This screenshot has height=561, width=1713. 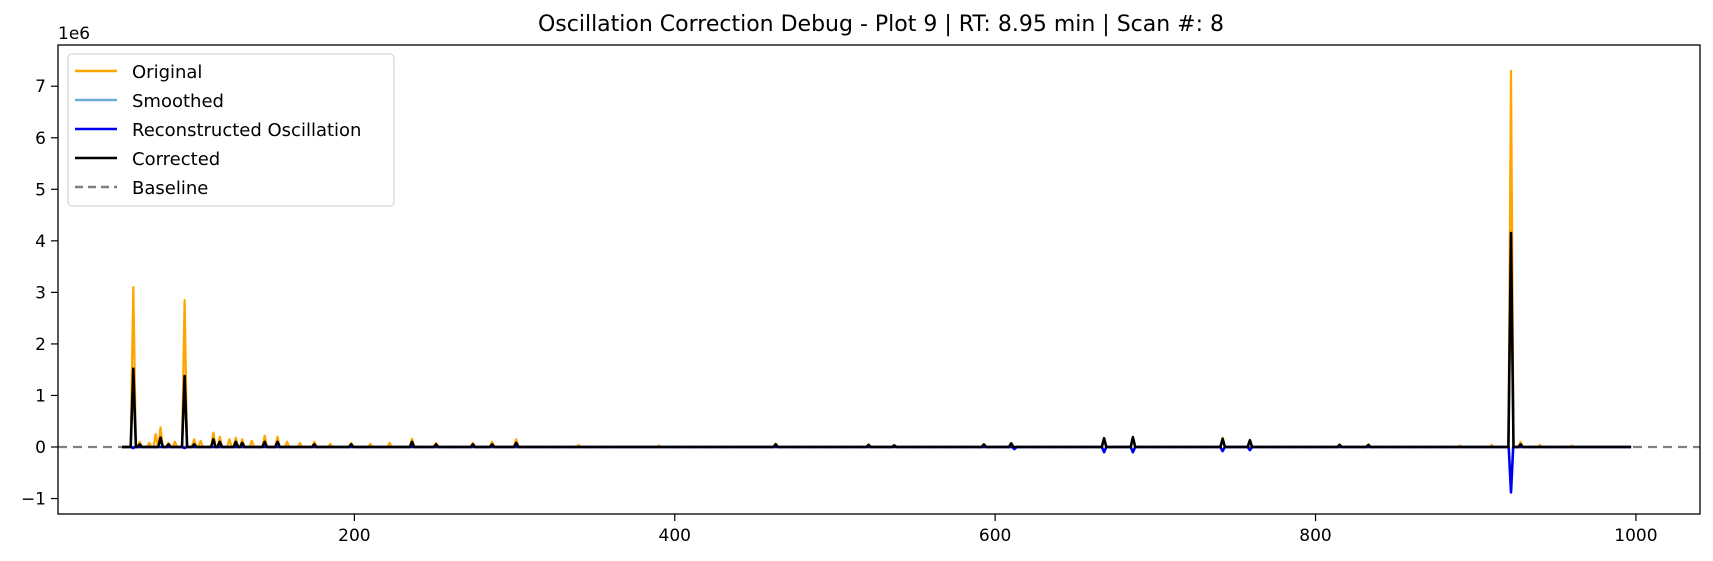 I want to click on y-tick-label: 3, so click(x=40, y=293).